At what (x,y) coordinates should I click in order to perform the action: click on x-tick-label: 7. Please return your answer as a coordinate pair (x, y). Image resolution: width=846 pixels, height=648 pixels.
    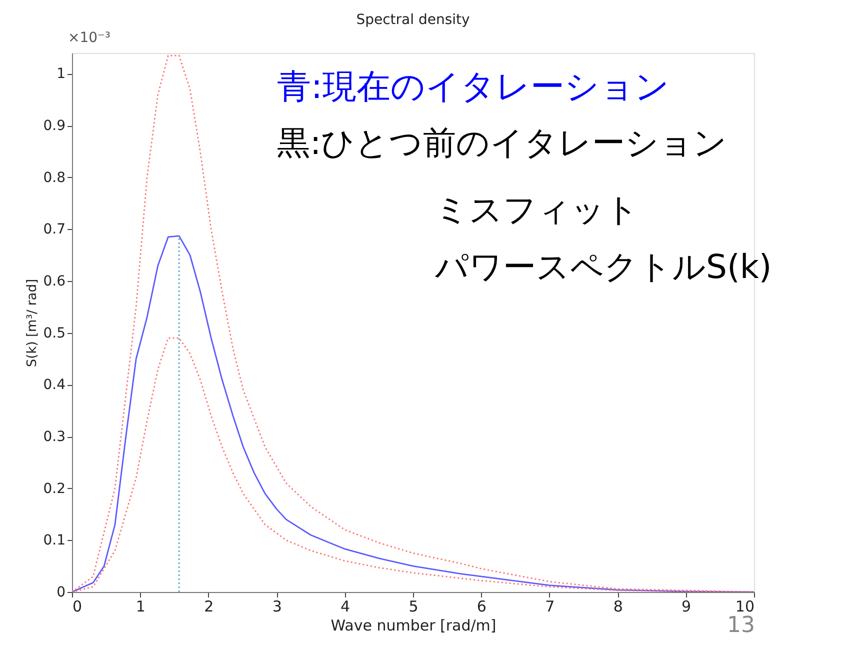
    Looking at the image, I should click on (550, 607).